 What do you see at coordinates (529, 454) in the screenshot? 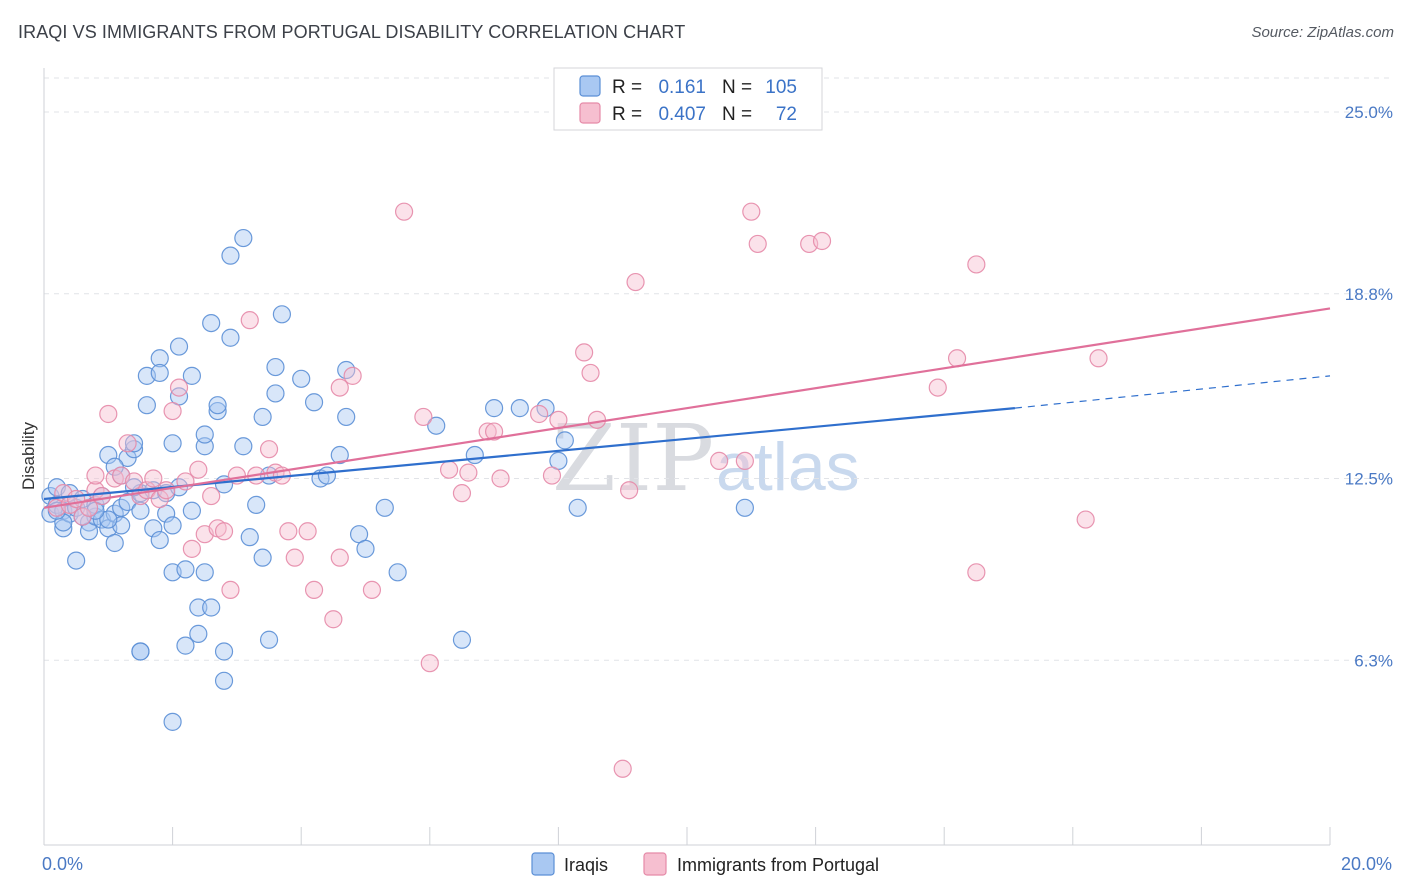
I see `trend-line-iraqis` at bounding box center [529, 454].